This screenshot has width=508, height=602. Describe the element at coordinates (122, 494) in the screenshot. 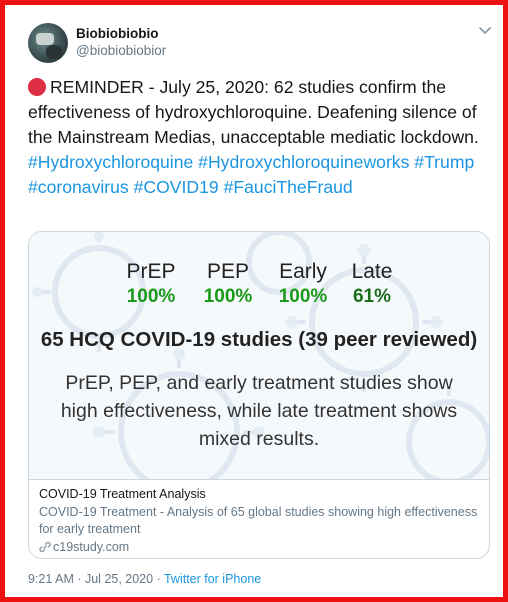

I see `card-title: COVID-19 Treatment Analysis` at that location.